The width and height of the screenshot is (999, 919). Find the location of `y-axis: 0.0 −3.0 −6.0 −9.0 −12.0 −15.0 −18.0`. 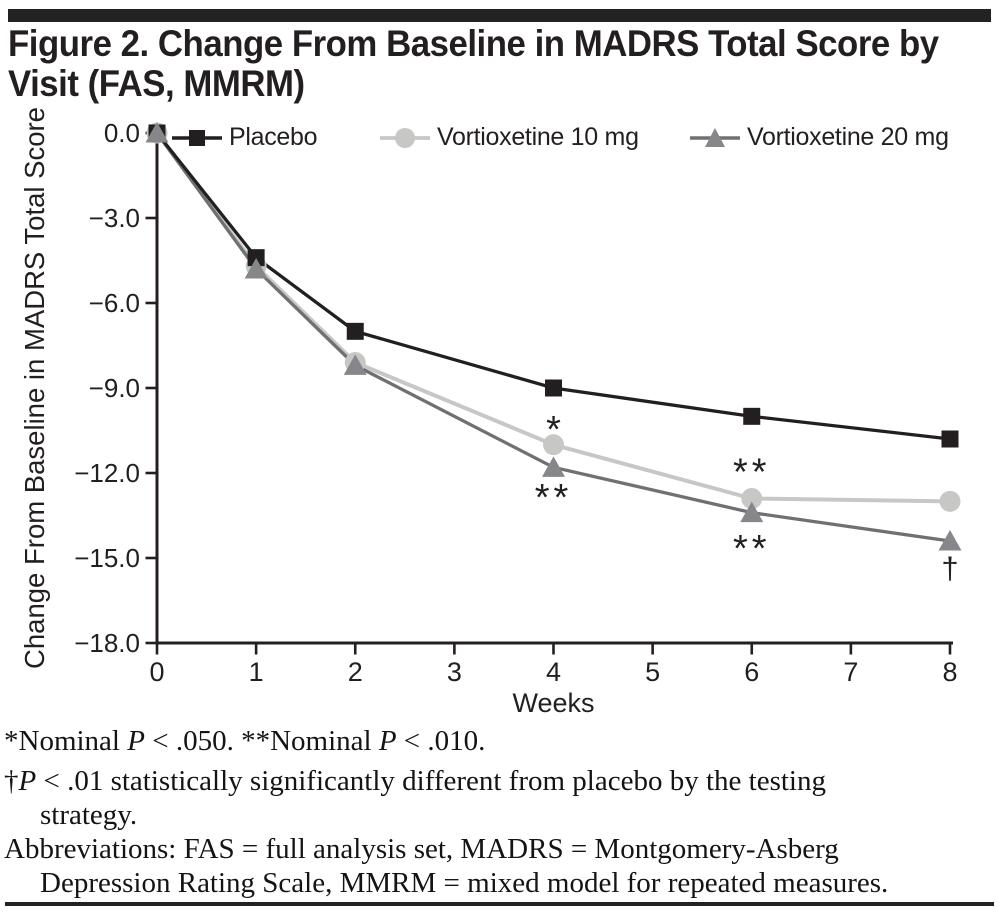

y-axis: 0.0 −3.0 −6.0 −9.0 −12.0 −15.0 −18.0 is located at coordinates (116, 388).